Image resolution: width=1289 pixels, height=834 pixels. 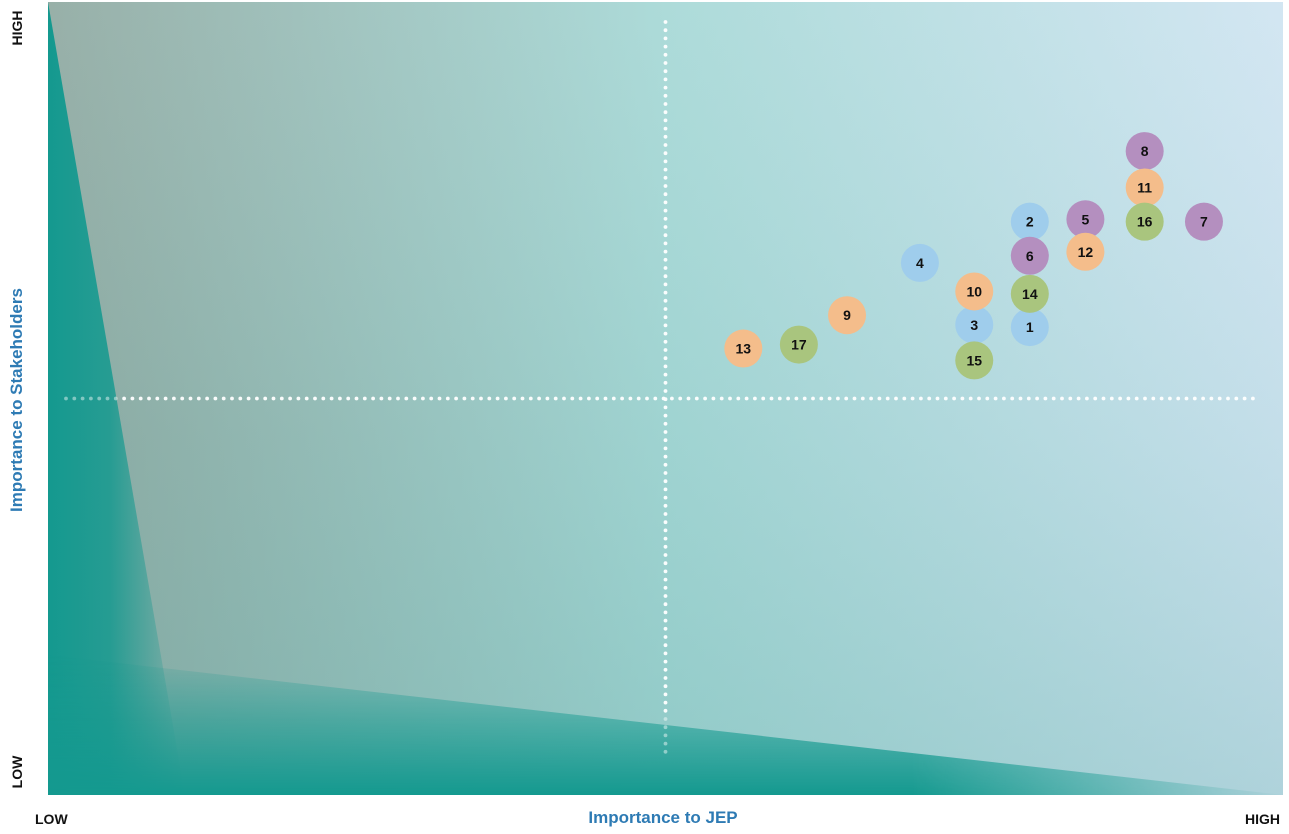 I want to click on point-label: 10, so click(x=974, y=291).